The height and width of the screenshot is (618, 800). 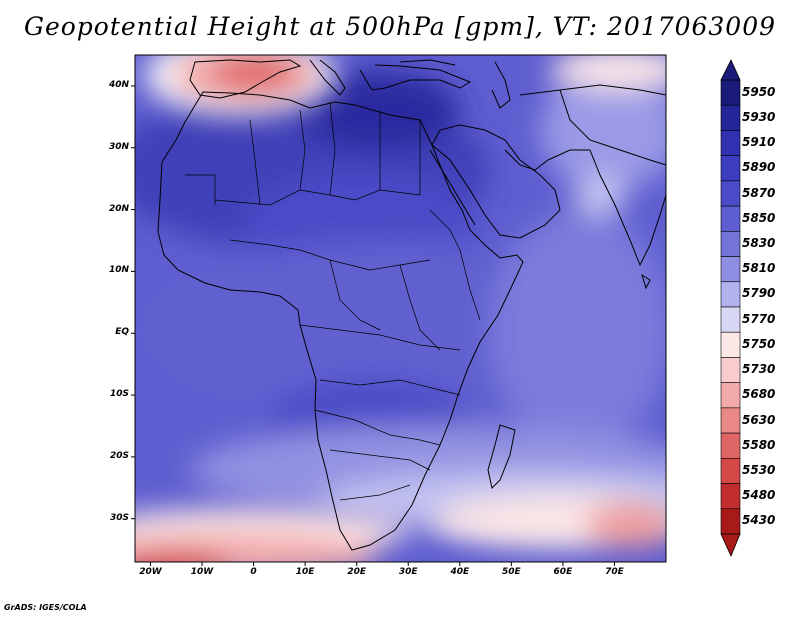 I want to click on colorbar-level-label: 5790, so click(x=759, y=293).